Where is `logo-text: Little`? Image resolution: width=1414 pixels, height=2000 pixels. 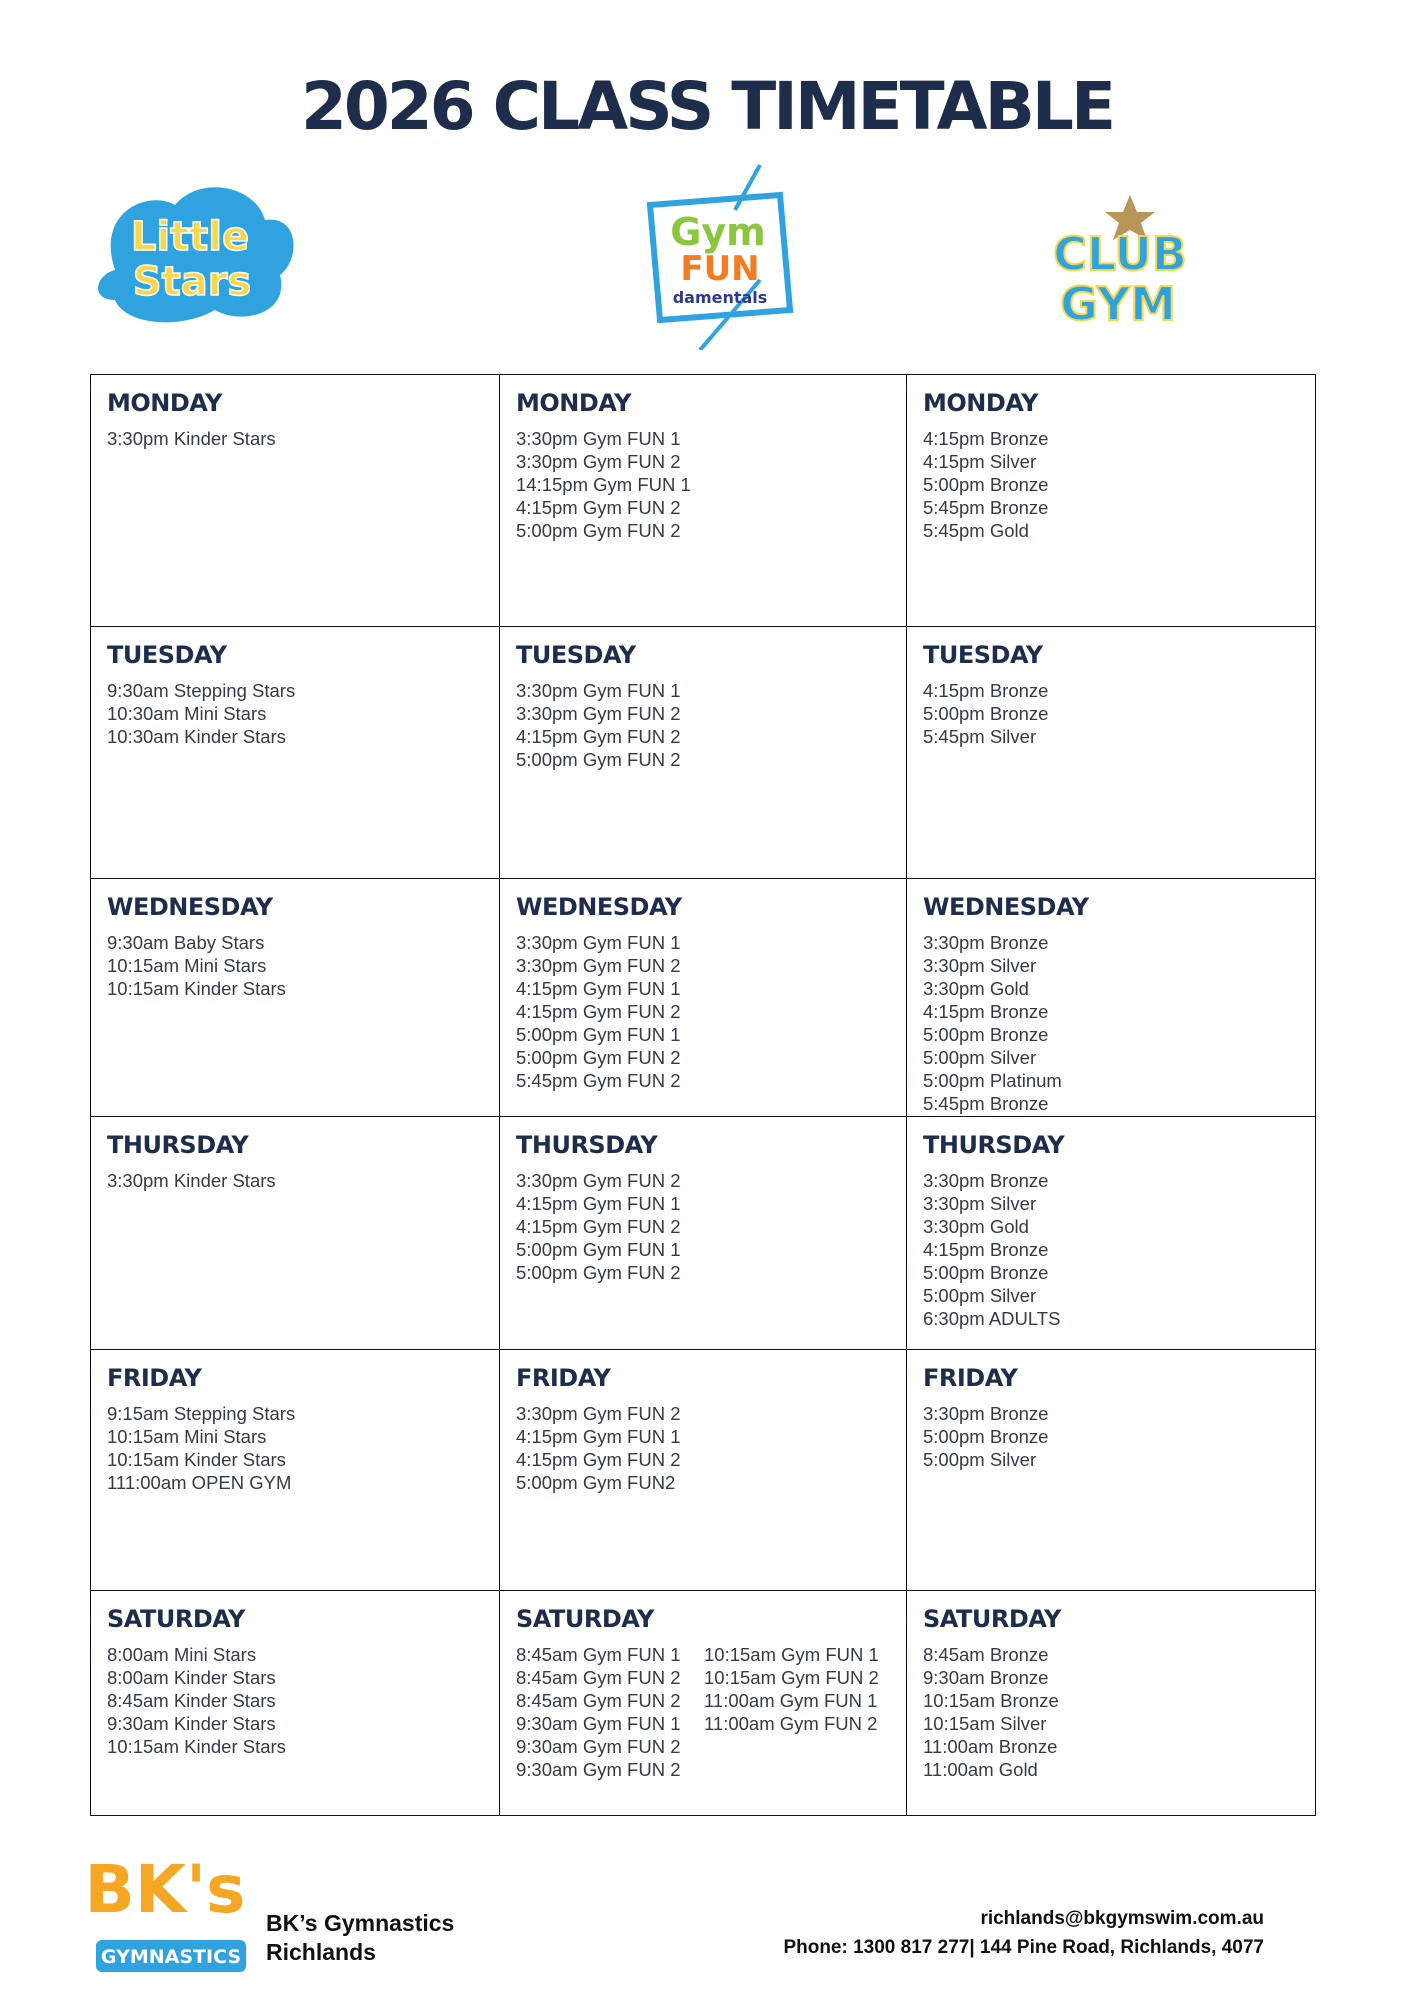
logo-text: Little is located at coordinates (190, 237).